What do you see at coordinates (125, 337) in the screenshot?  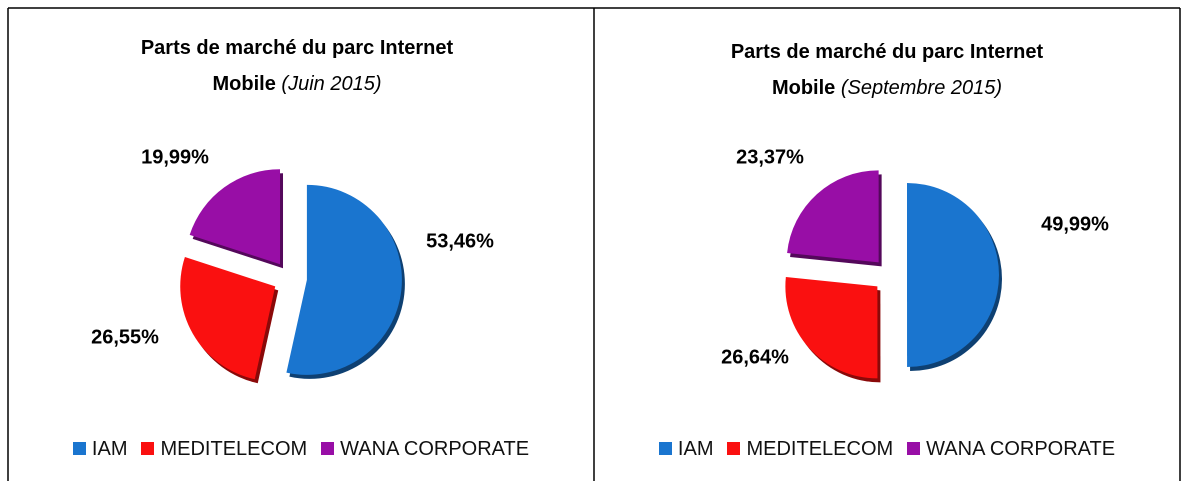 I see `data-label: 26,55%` at bounding box center [125, 337].